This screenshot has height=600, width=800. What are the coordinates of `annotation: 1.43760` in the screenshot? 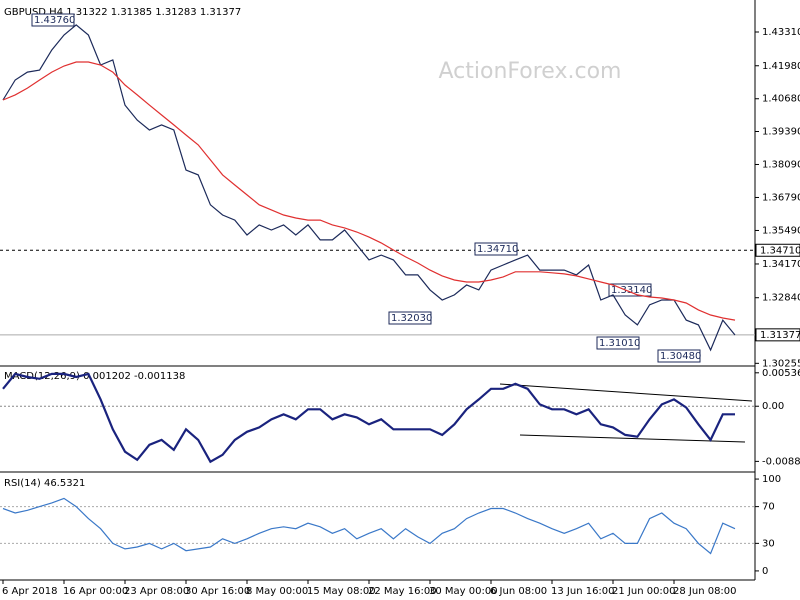 It's located at (54, 20).